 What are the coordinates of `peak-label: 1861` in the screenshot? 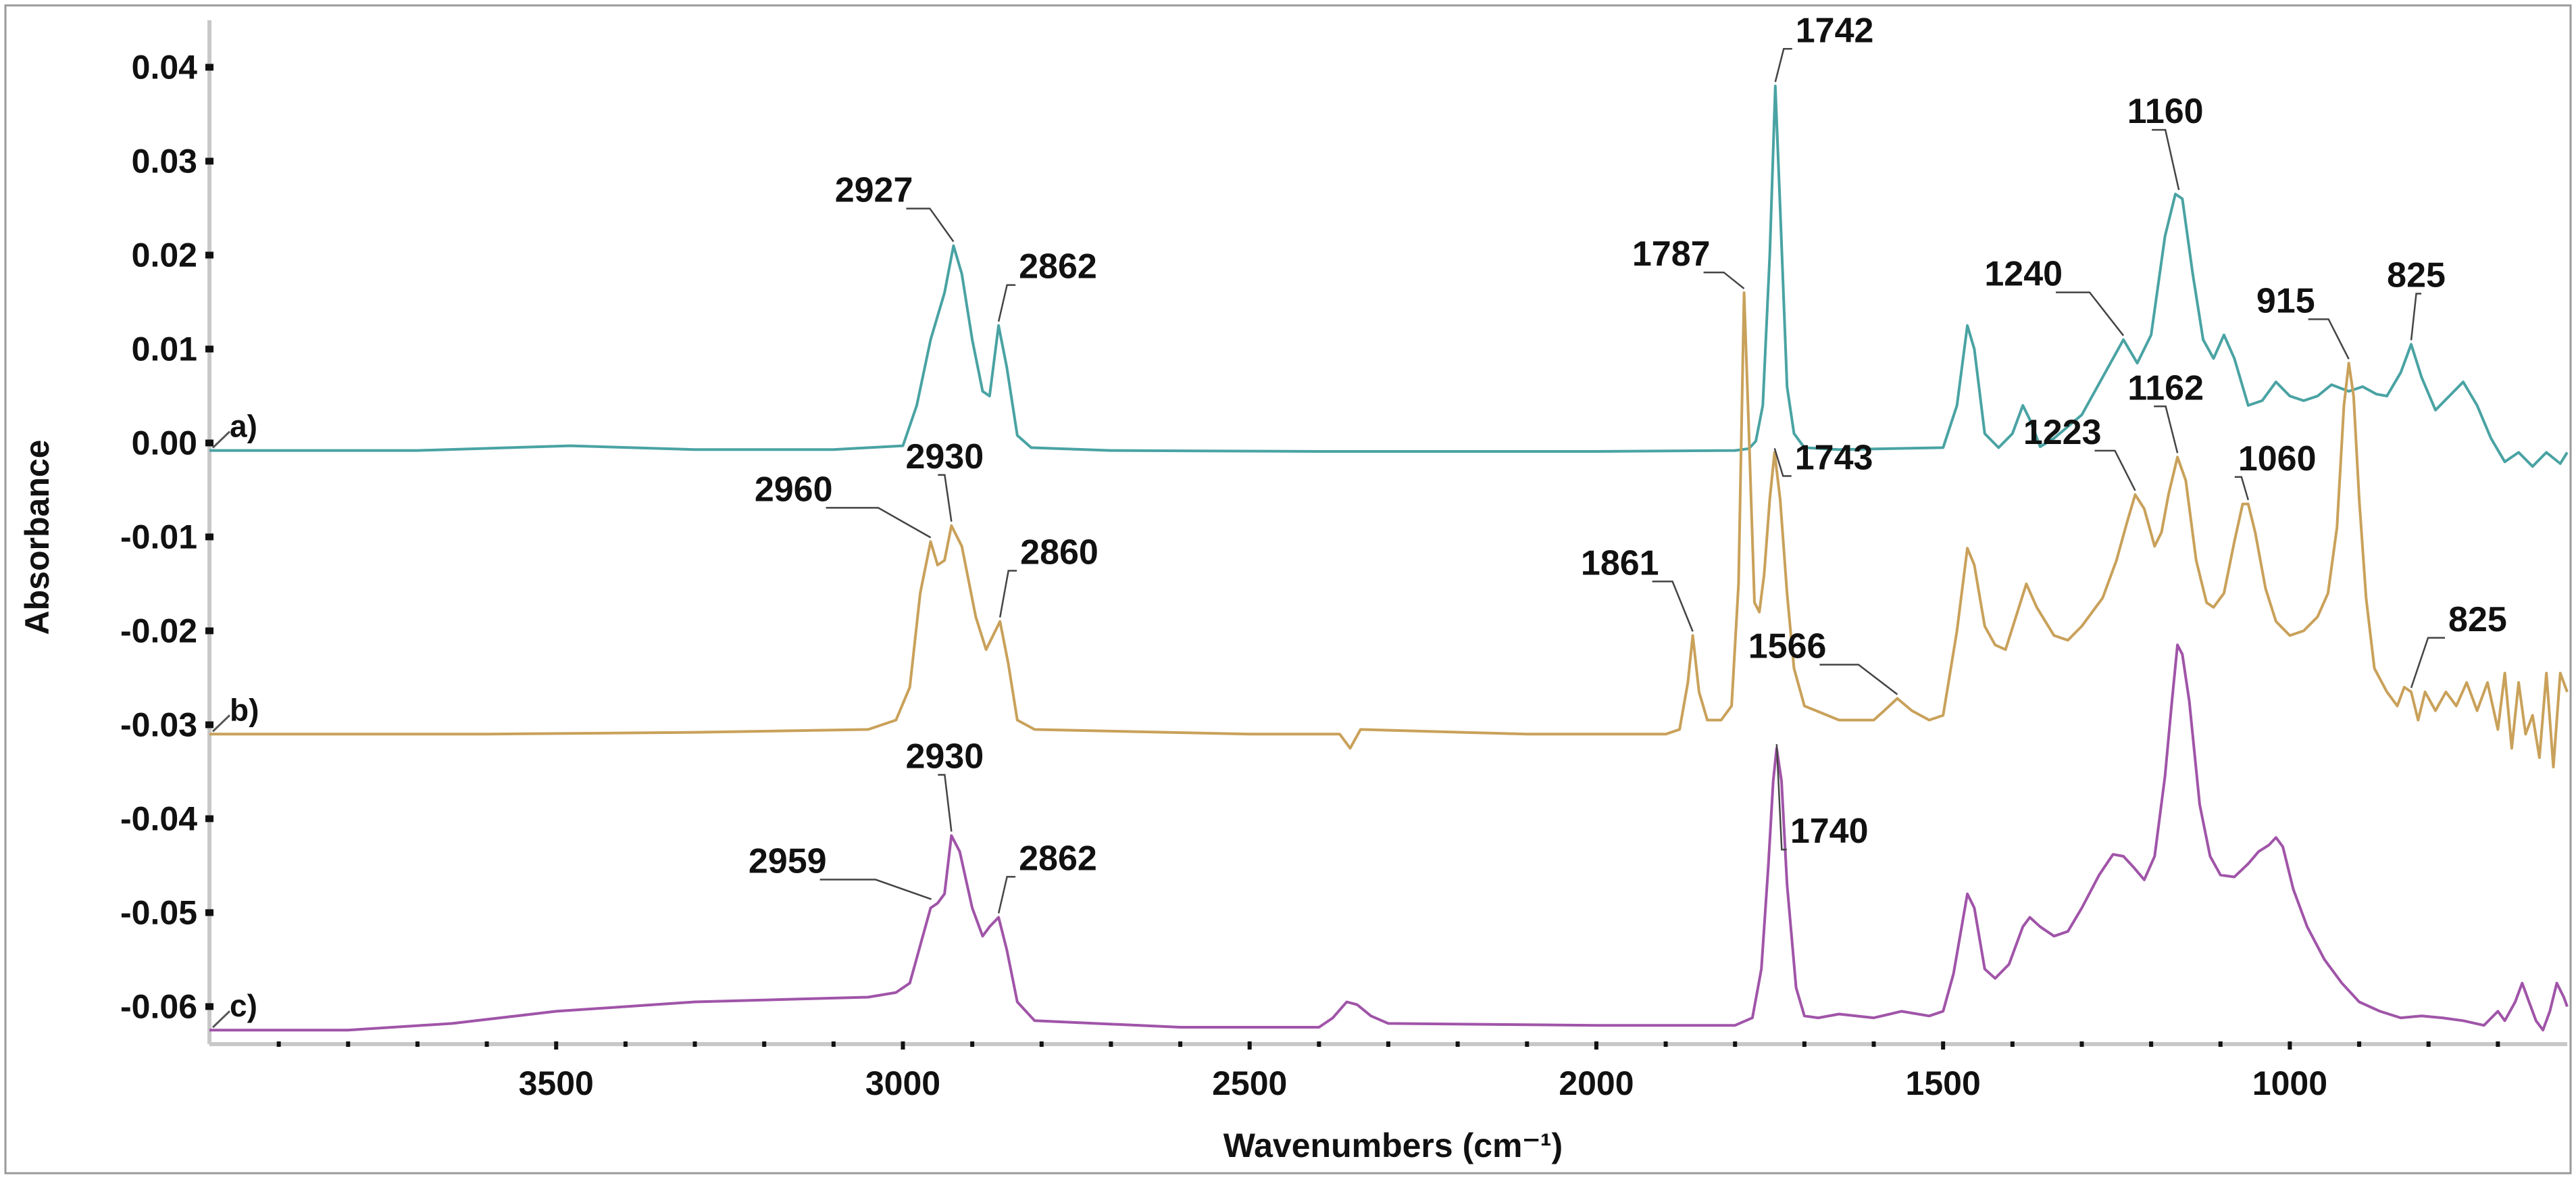 It's located at (1620, 563).